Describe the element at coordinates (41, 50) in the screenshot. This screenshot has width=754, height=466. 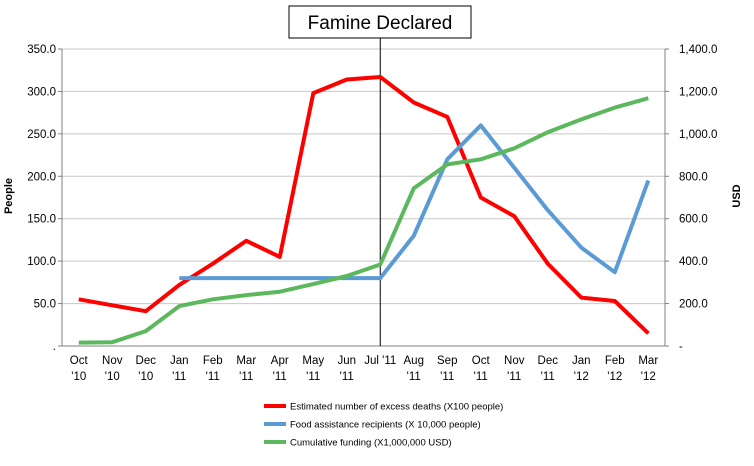
I see `y-left-tick-label: 350.0` at that location.